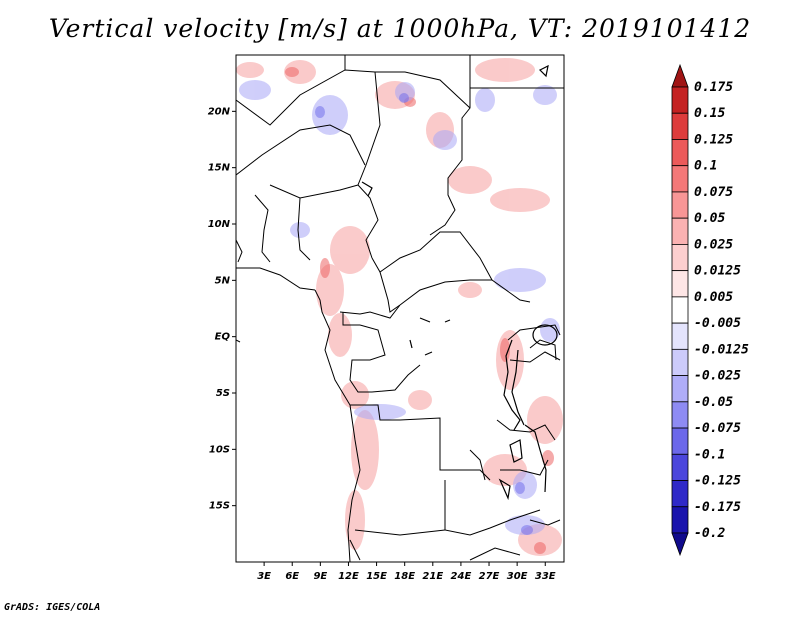 The width and height of the screenshot is (800, 618). What do you see at coordinates (489, 576) in the screenshot?
I see `x-tick-label: 27E` at bounding box center [489, 576].